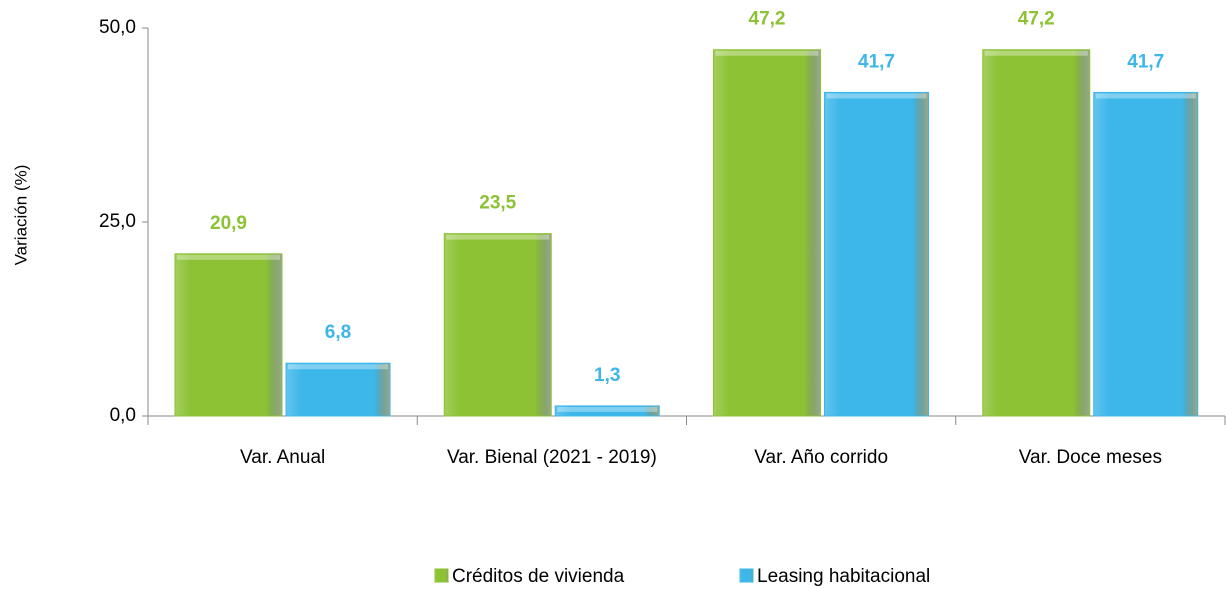  What do you see at coordinates (338, 332) in the screenshot?
I see `data-label: 6,8` at bounding box center [338, 332].